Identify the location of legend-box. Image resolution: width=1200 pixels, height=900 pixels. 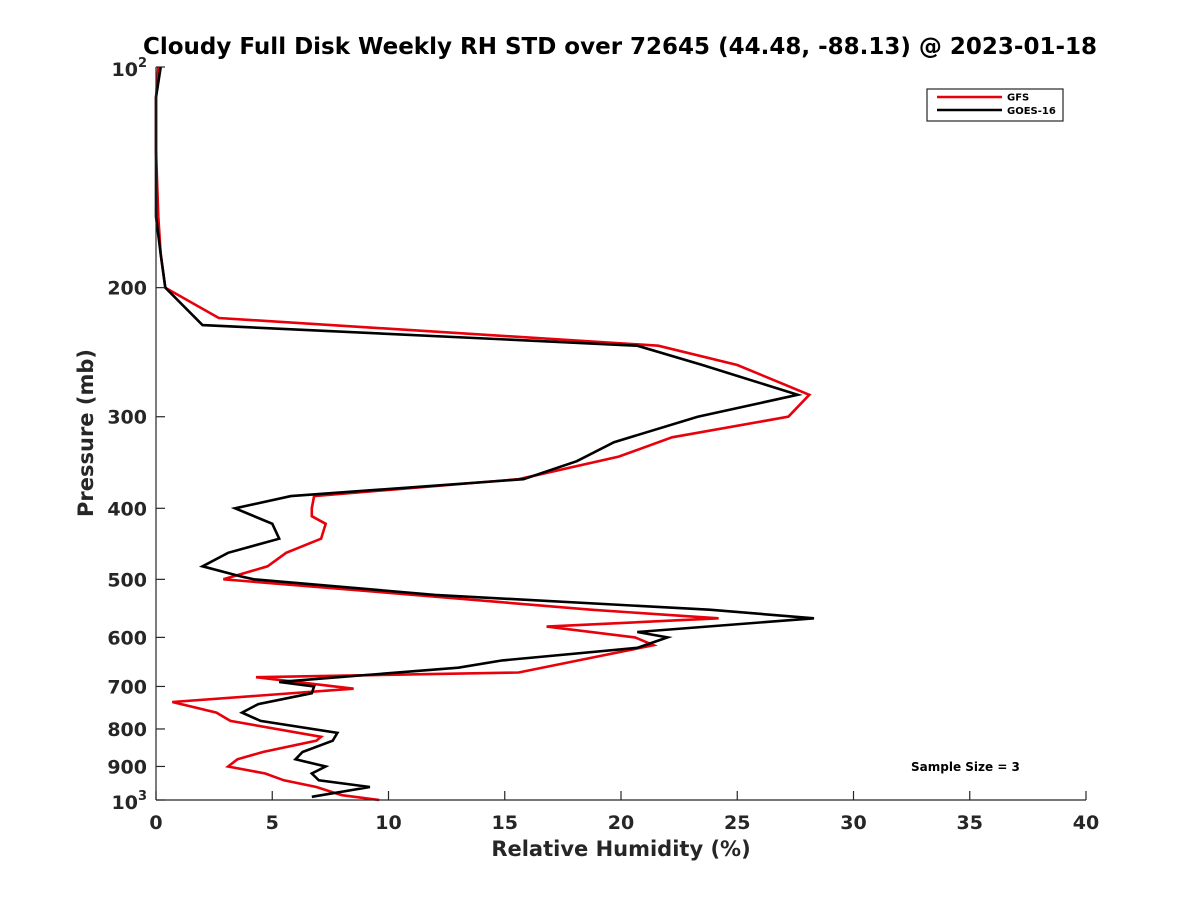
(995, 105).